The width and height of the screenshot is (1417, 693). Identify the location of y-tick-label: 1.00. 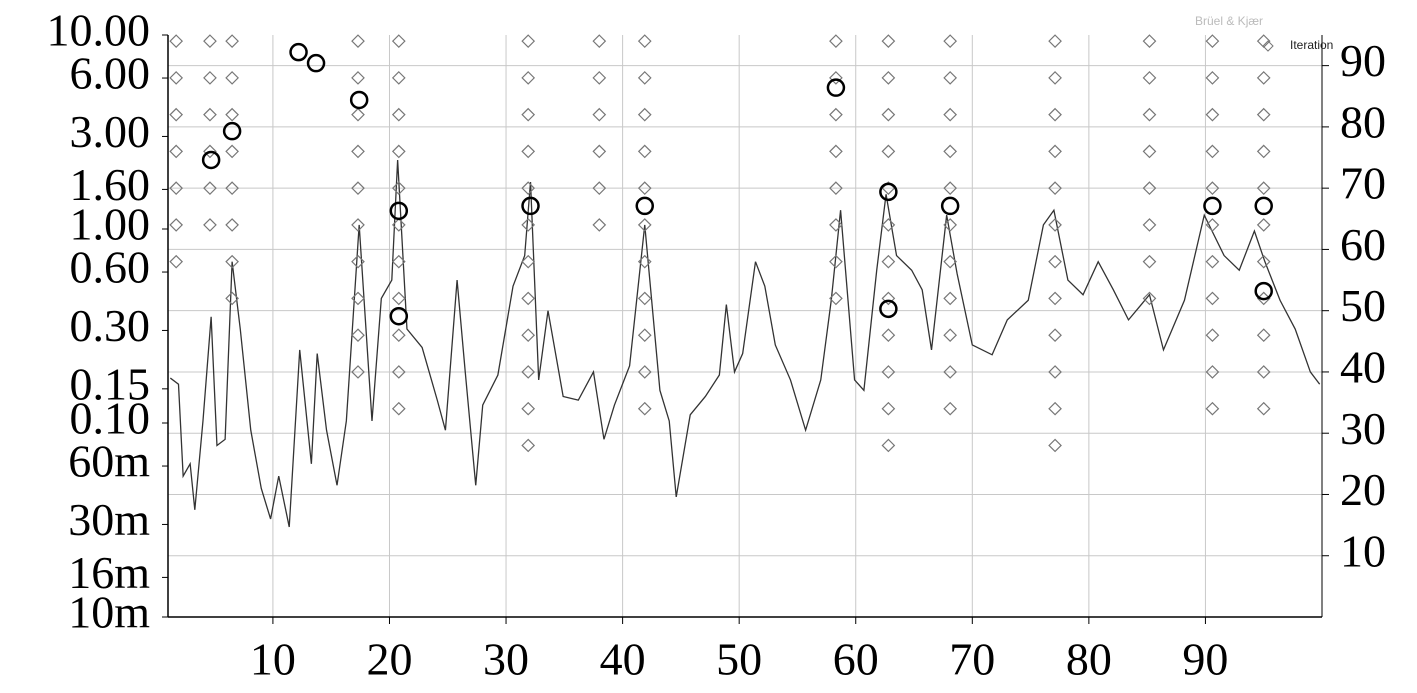
(110, 224).